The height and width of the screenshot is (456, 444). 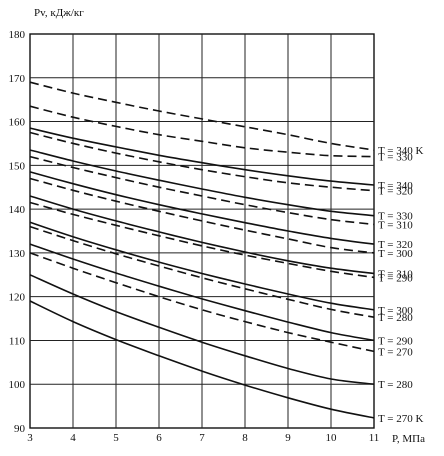 I want to click on series-label: T = 340 K, so click(x=400, y=151).